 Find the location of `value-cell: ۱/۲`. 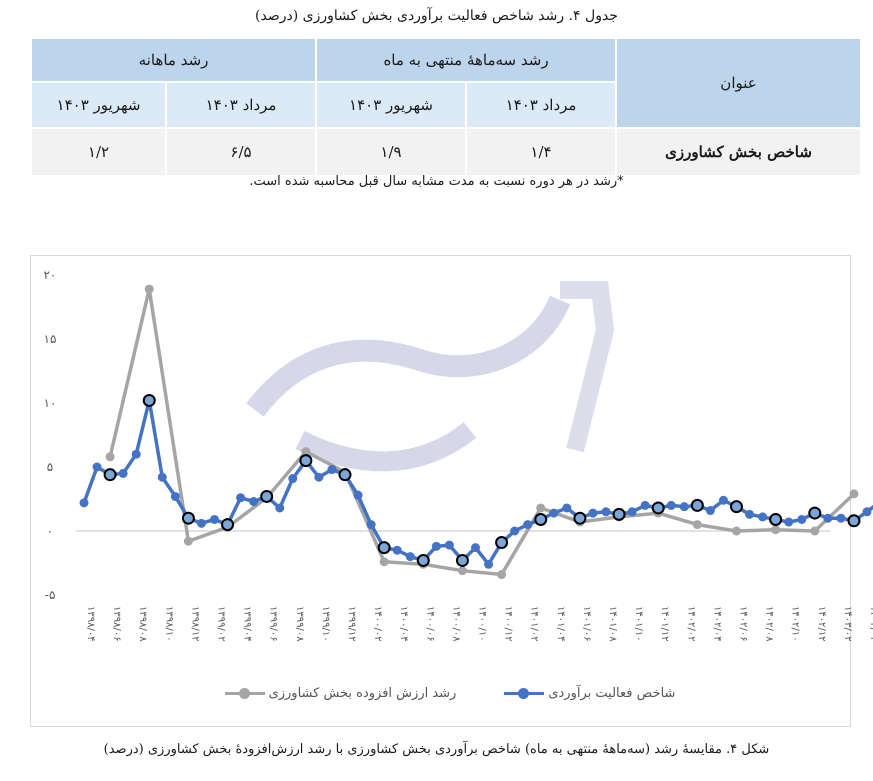

value-cell: ۱/۲ is located at coordinates (98, 152).